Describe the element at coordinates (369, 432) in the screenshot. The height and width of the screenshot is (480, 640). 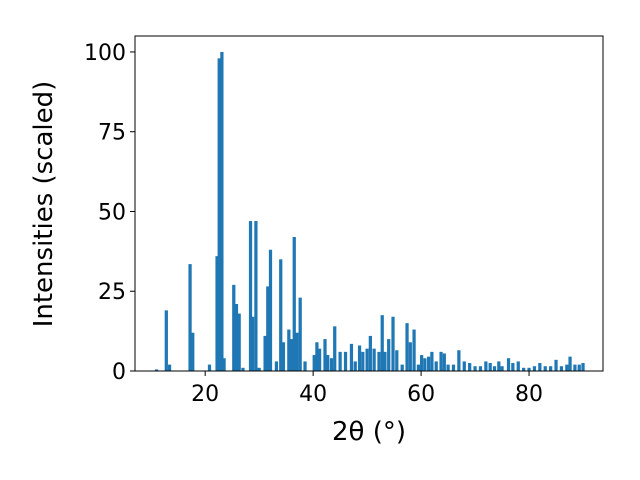
I see `x-axis-label: 2θ (°)` at that location.